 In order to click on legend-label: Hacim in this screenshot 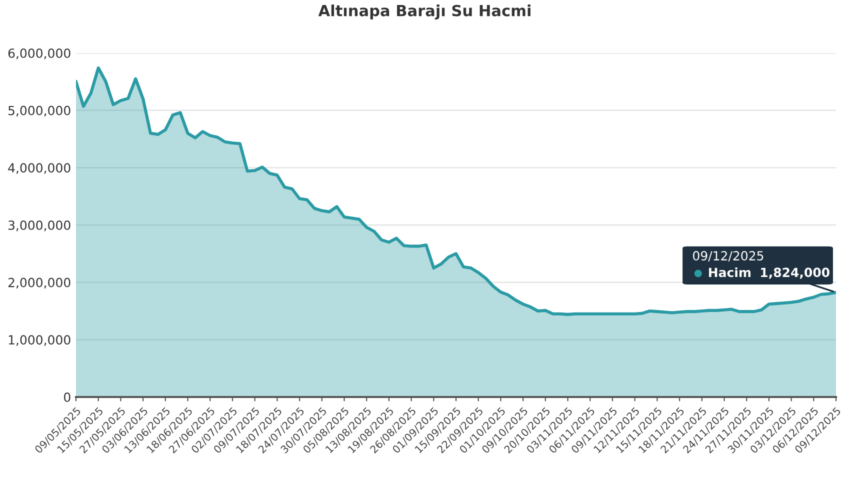, I will do `click(729, 272)`.